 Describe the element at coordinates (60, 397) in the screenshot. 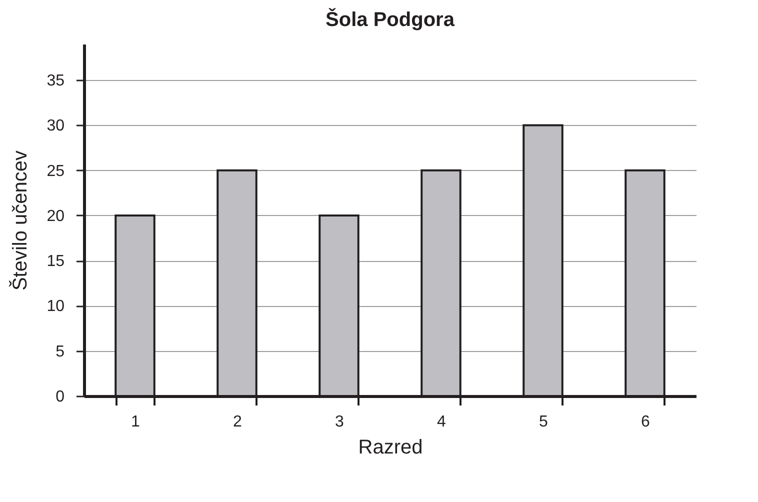

I see `y-tick-label: 0` at that location.